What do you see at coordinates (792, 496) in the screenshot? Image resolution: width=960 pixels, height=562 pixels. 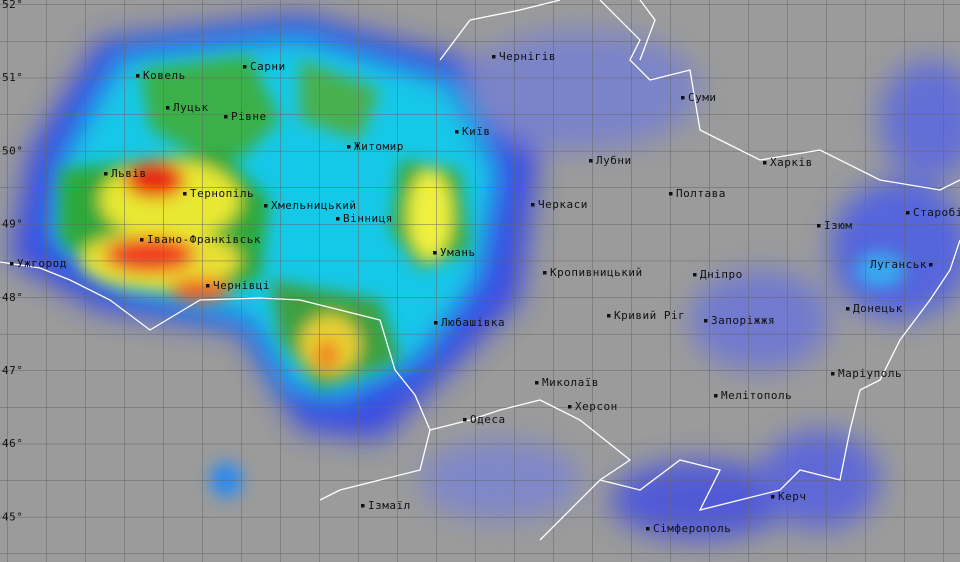 I see `city-label: Керч` at bounding box center [792, 496].